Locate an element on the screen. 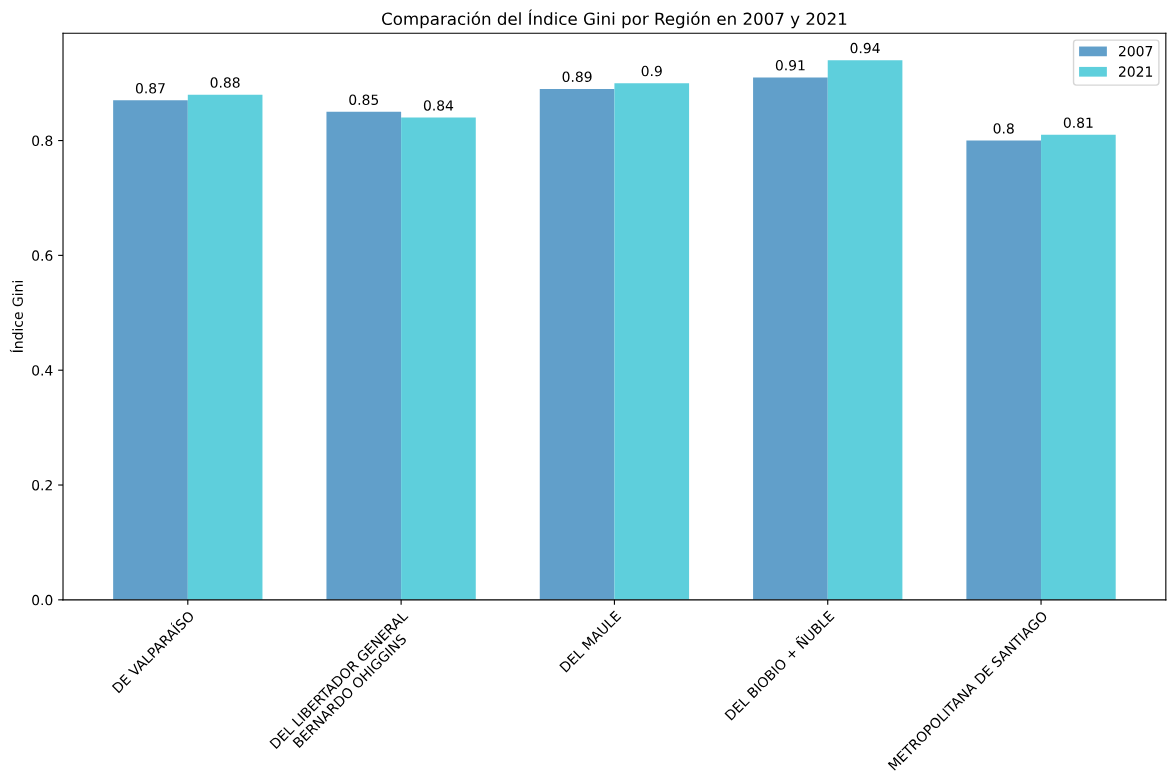 This screenshot has width=1167, height=772. legend-label: 2021 is located at coordinates (1136, 71).